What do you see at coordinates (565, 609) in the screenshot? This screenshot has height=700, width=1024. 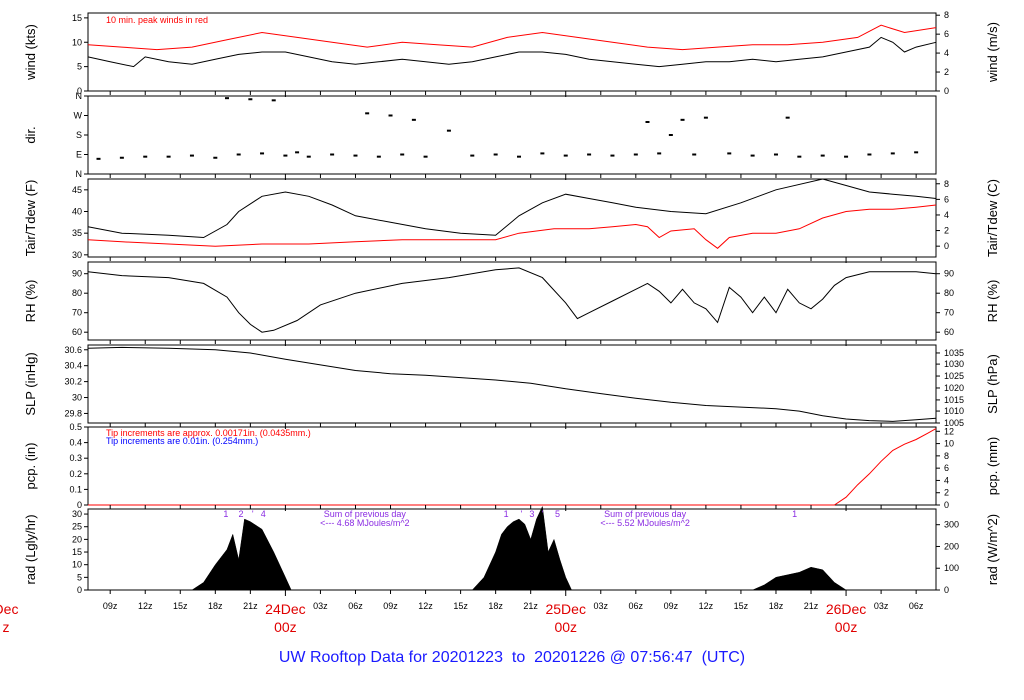 I see `day-label-date: 25Dec` at bounding box center [565, 609].